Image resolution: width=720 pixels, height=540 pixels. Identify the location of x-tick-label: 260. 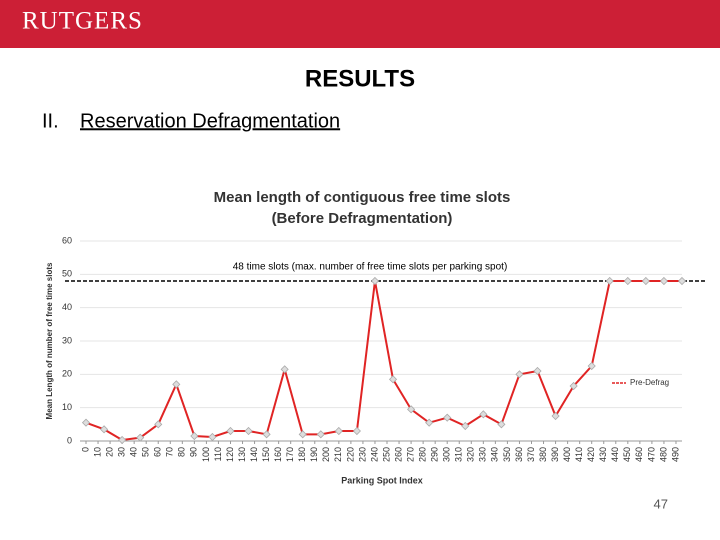
(398, 454).